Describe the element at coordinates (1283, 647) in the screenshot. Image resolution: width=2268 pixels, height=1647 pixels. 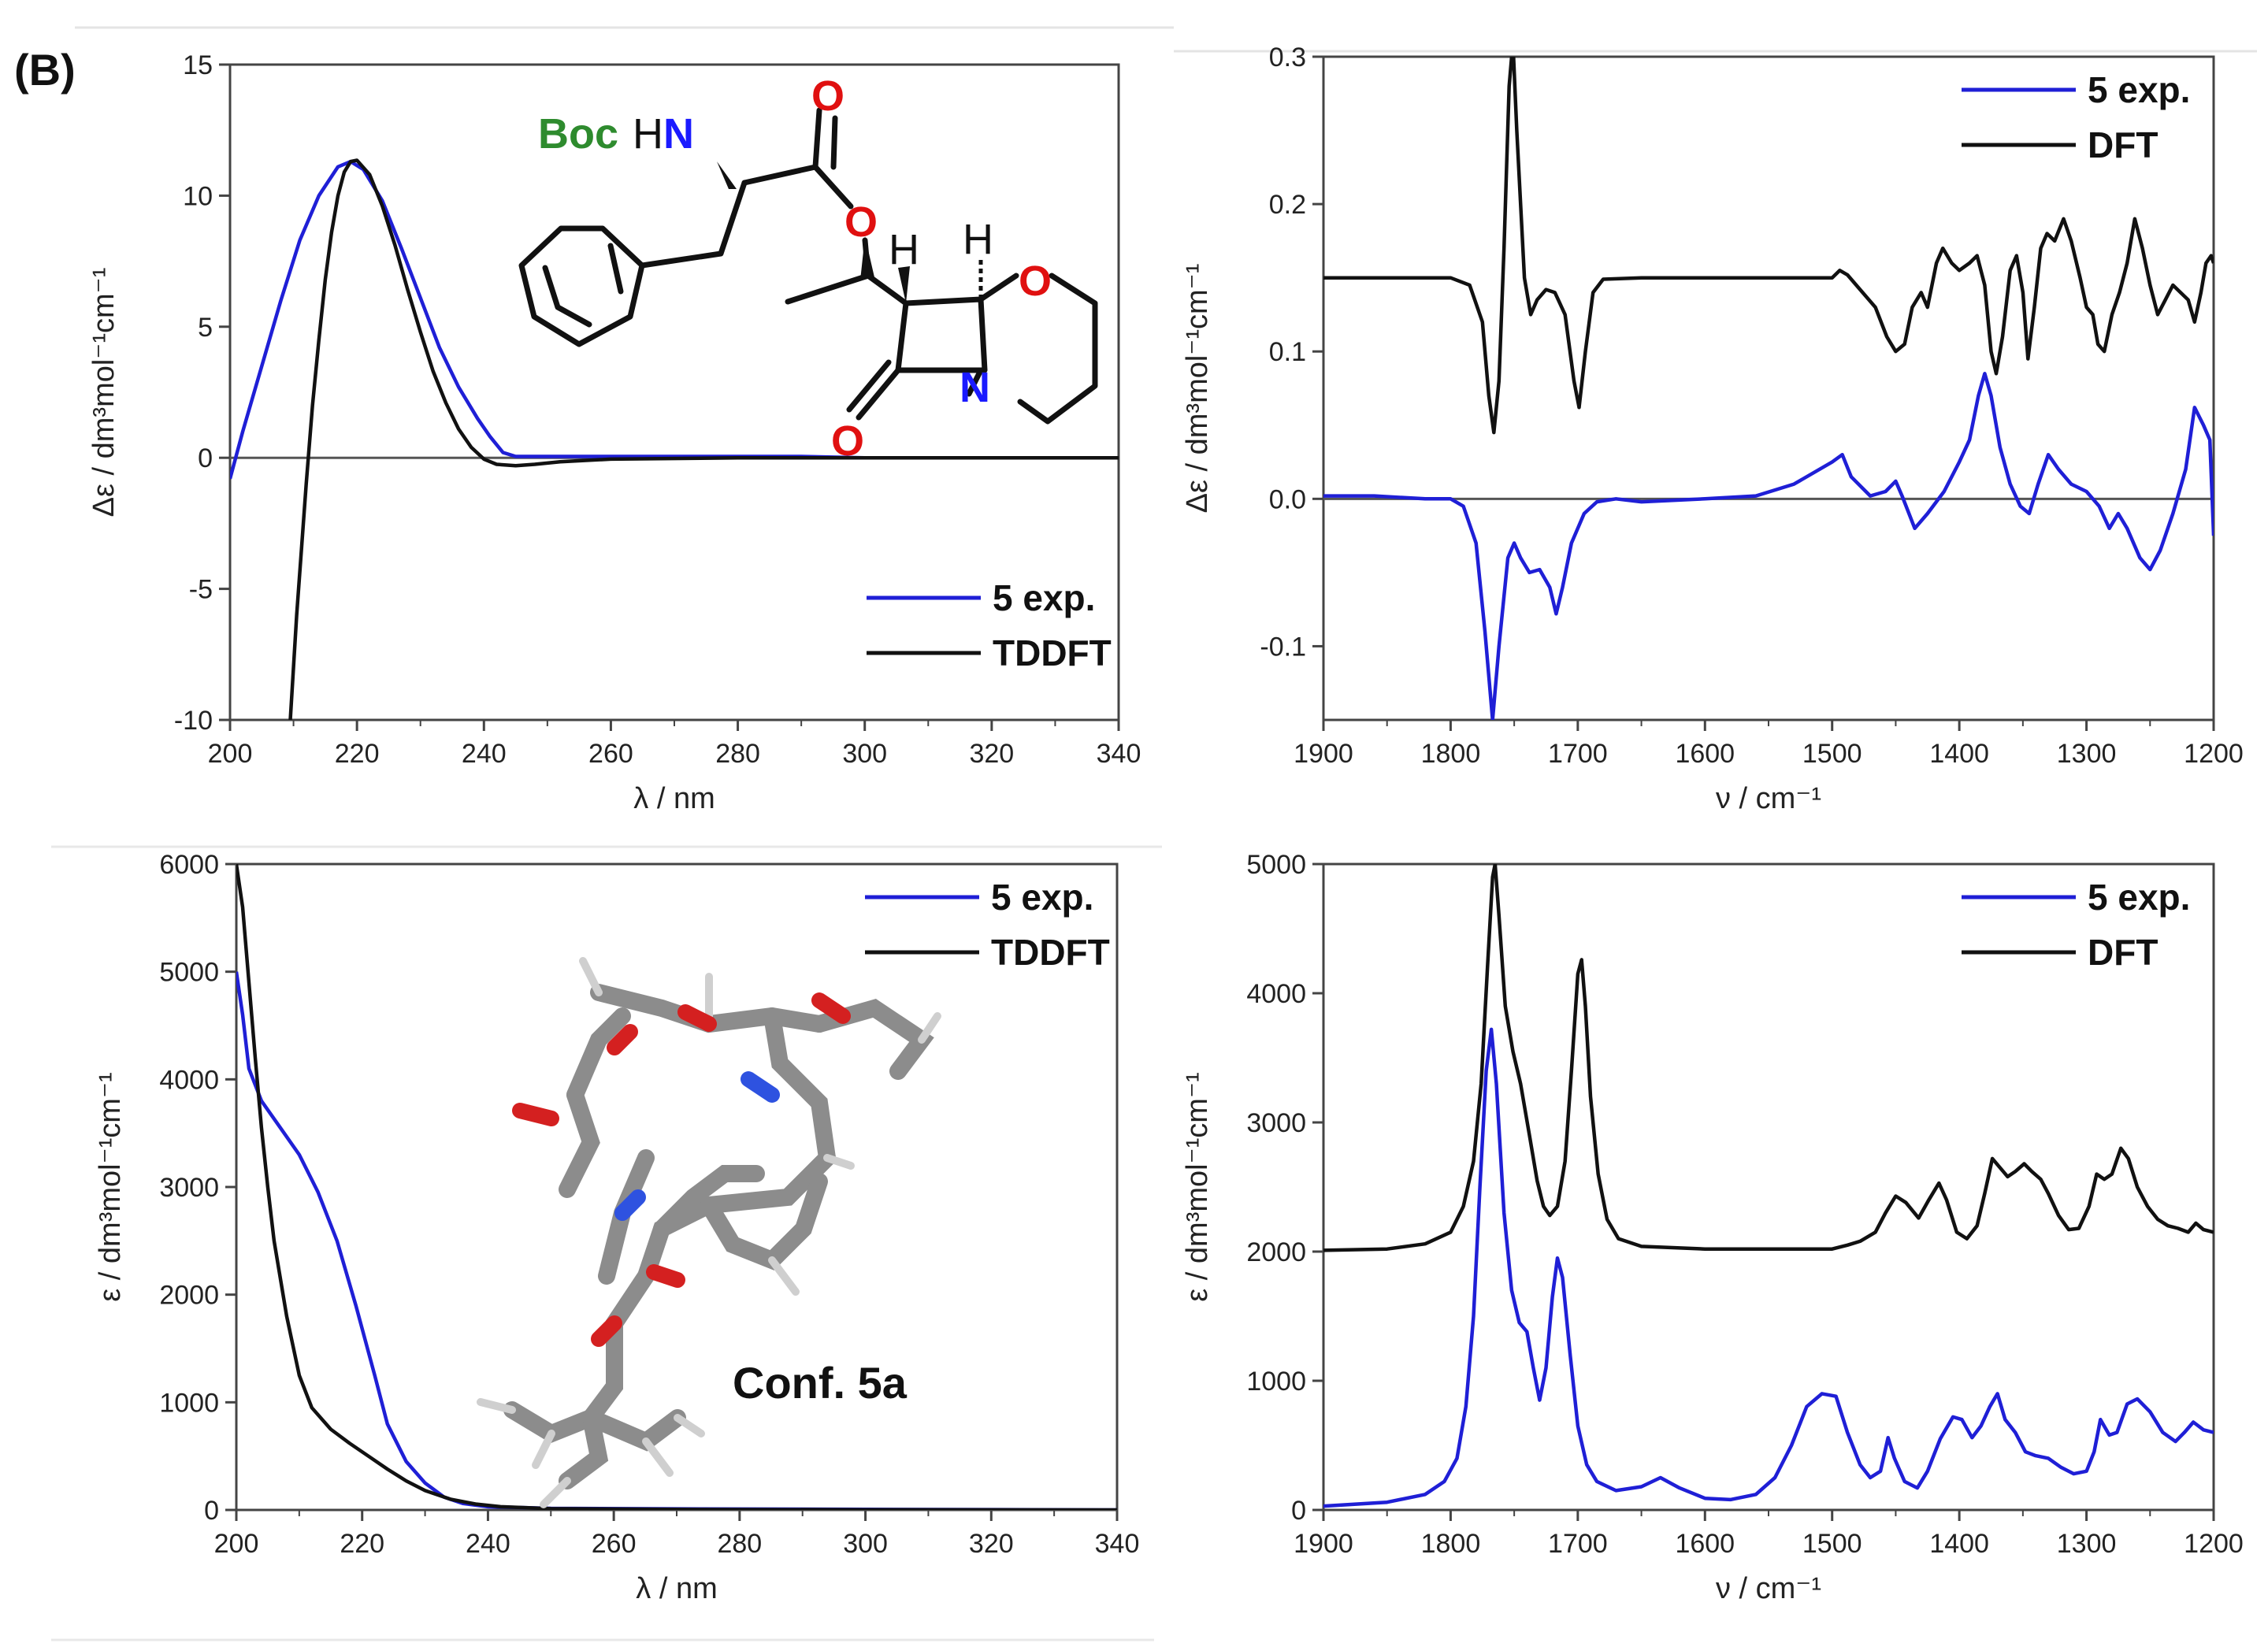
I see `y-tick-label: -0.1` at that location.